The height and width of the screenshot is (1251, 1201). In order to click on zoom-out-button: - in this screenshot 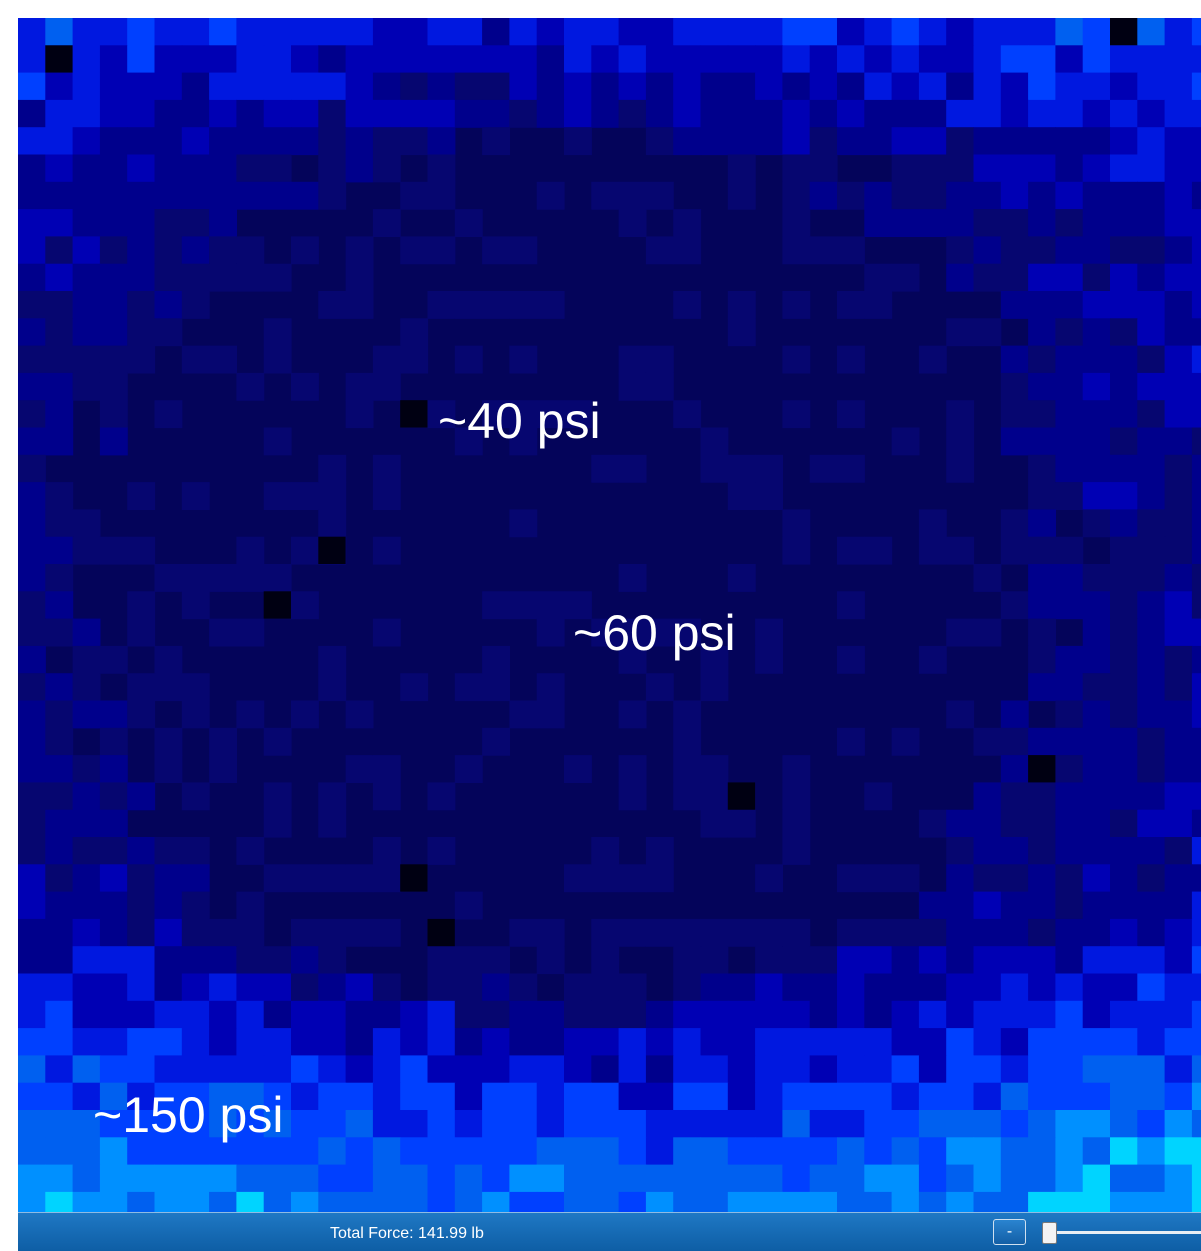, I will do `click(1009, 1232)`.